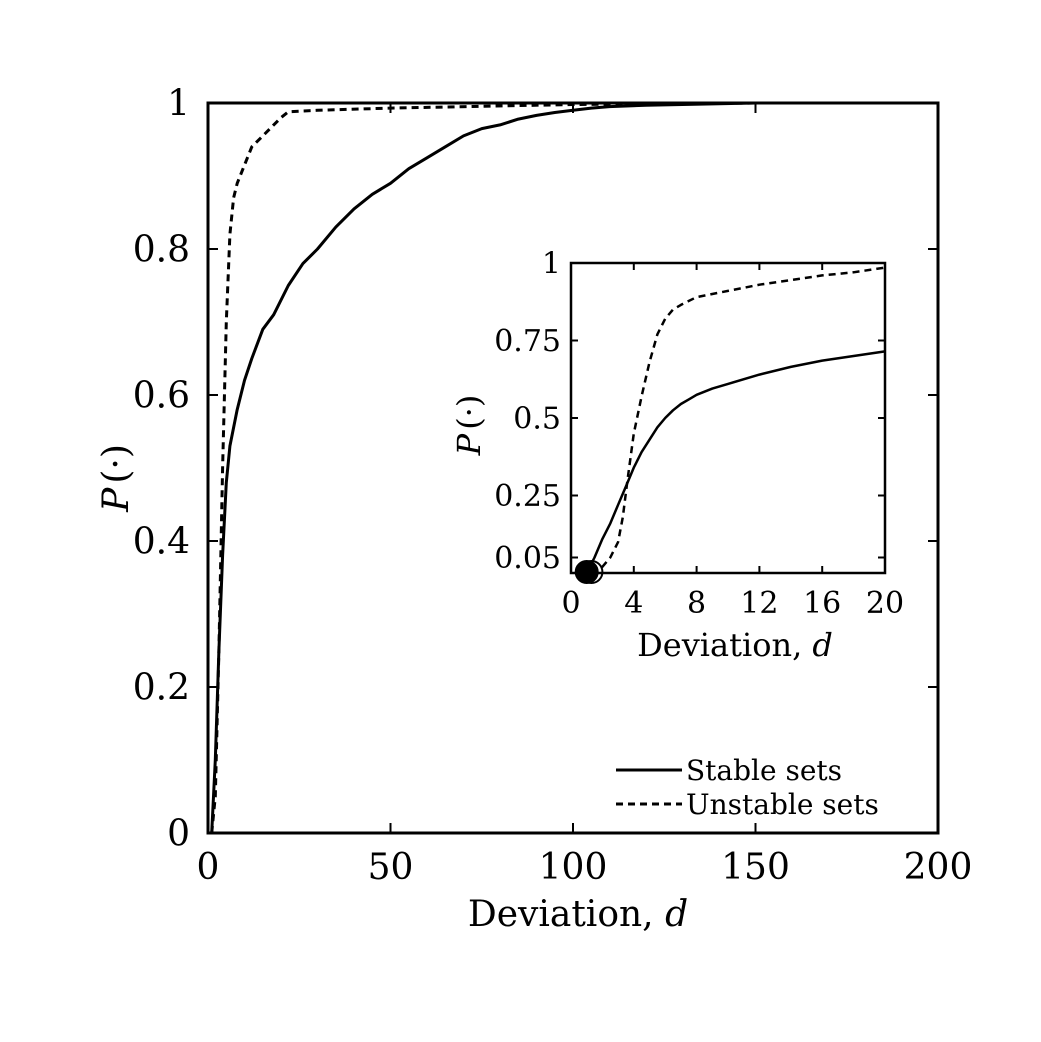 Image resolution: width=1041 pixels, height=1042 pixels. Describe the element at coordinates (116, 500) in the screenshot. I see `main-y-axis-label-var: P` at that location.